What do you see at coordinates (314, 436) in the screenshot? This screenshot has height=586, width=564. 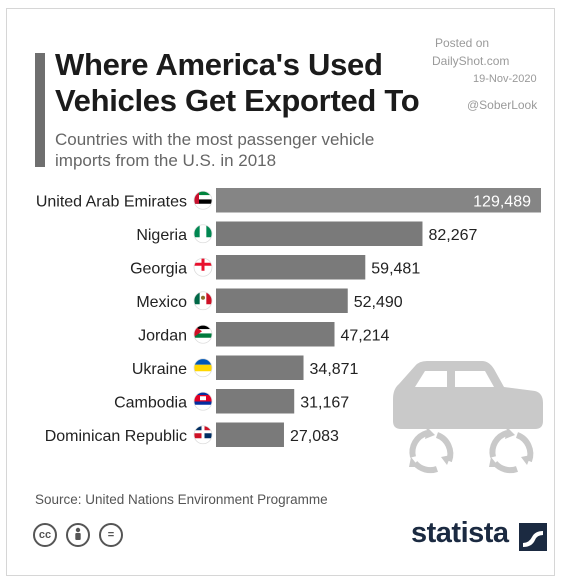 I see `value-label: 27,083` at bounding box center [314, 436].